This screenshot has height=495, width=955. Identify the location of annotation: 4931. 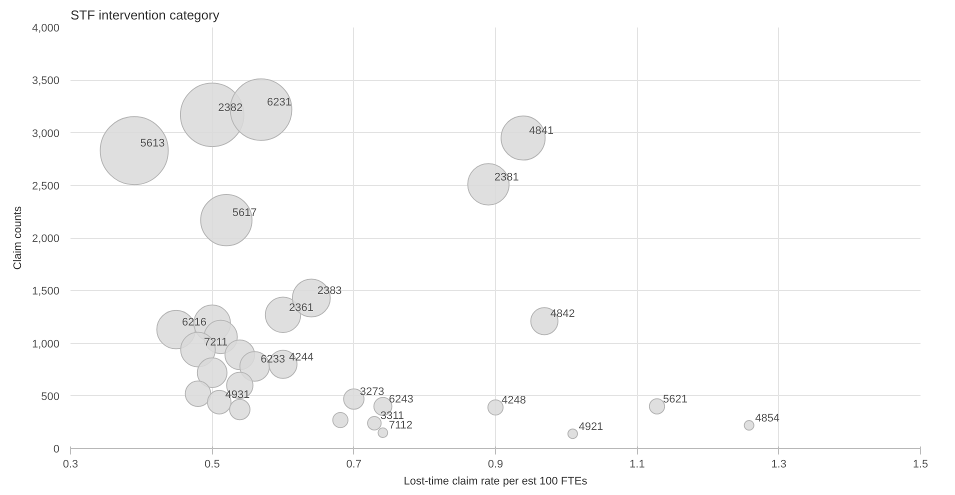
(237, 395).